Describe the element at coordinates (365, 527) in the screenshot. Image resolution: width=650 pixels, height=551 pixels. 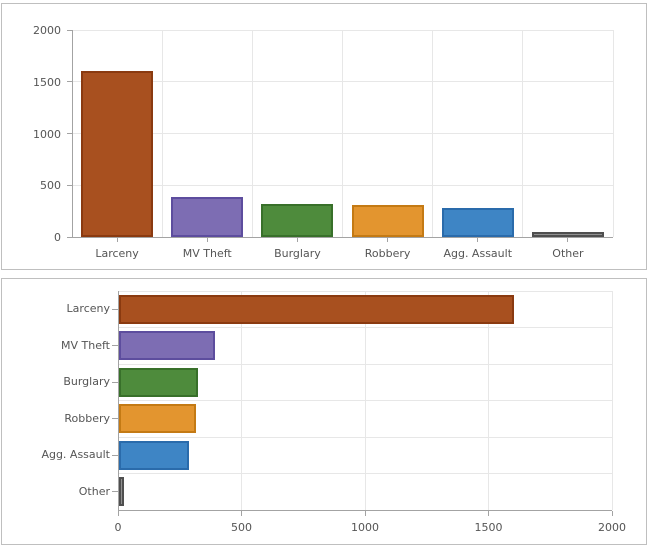
I see `x-axis-tick-label: 1000` at that location.